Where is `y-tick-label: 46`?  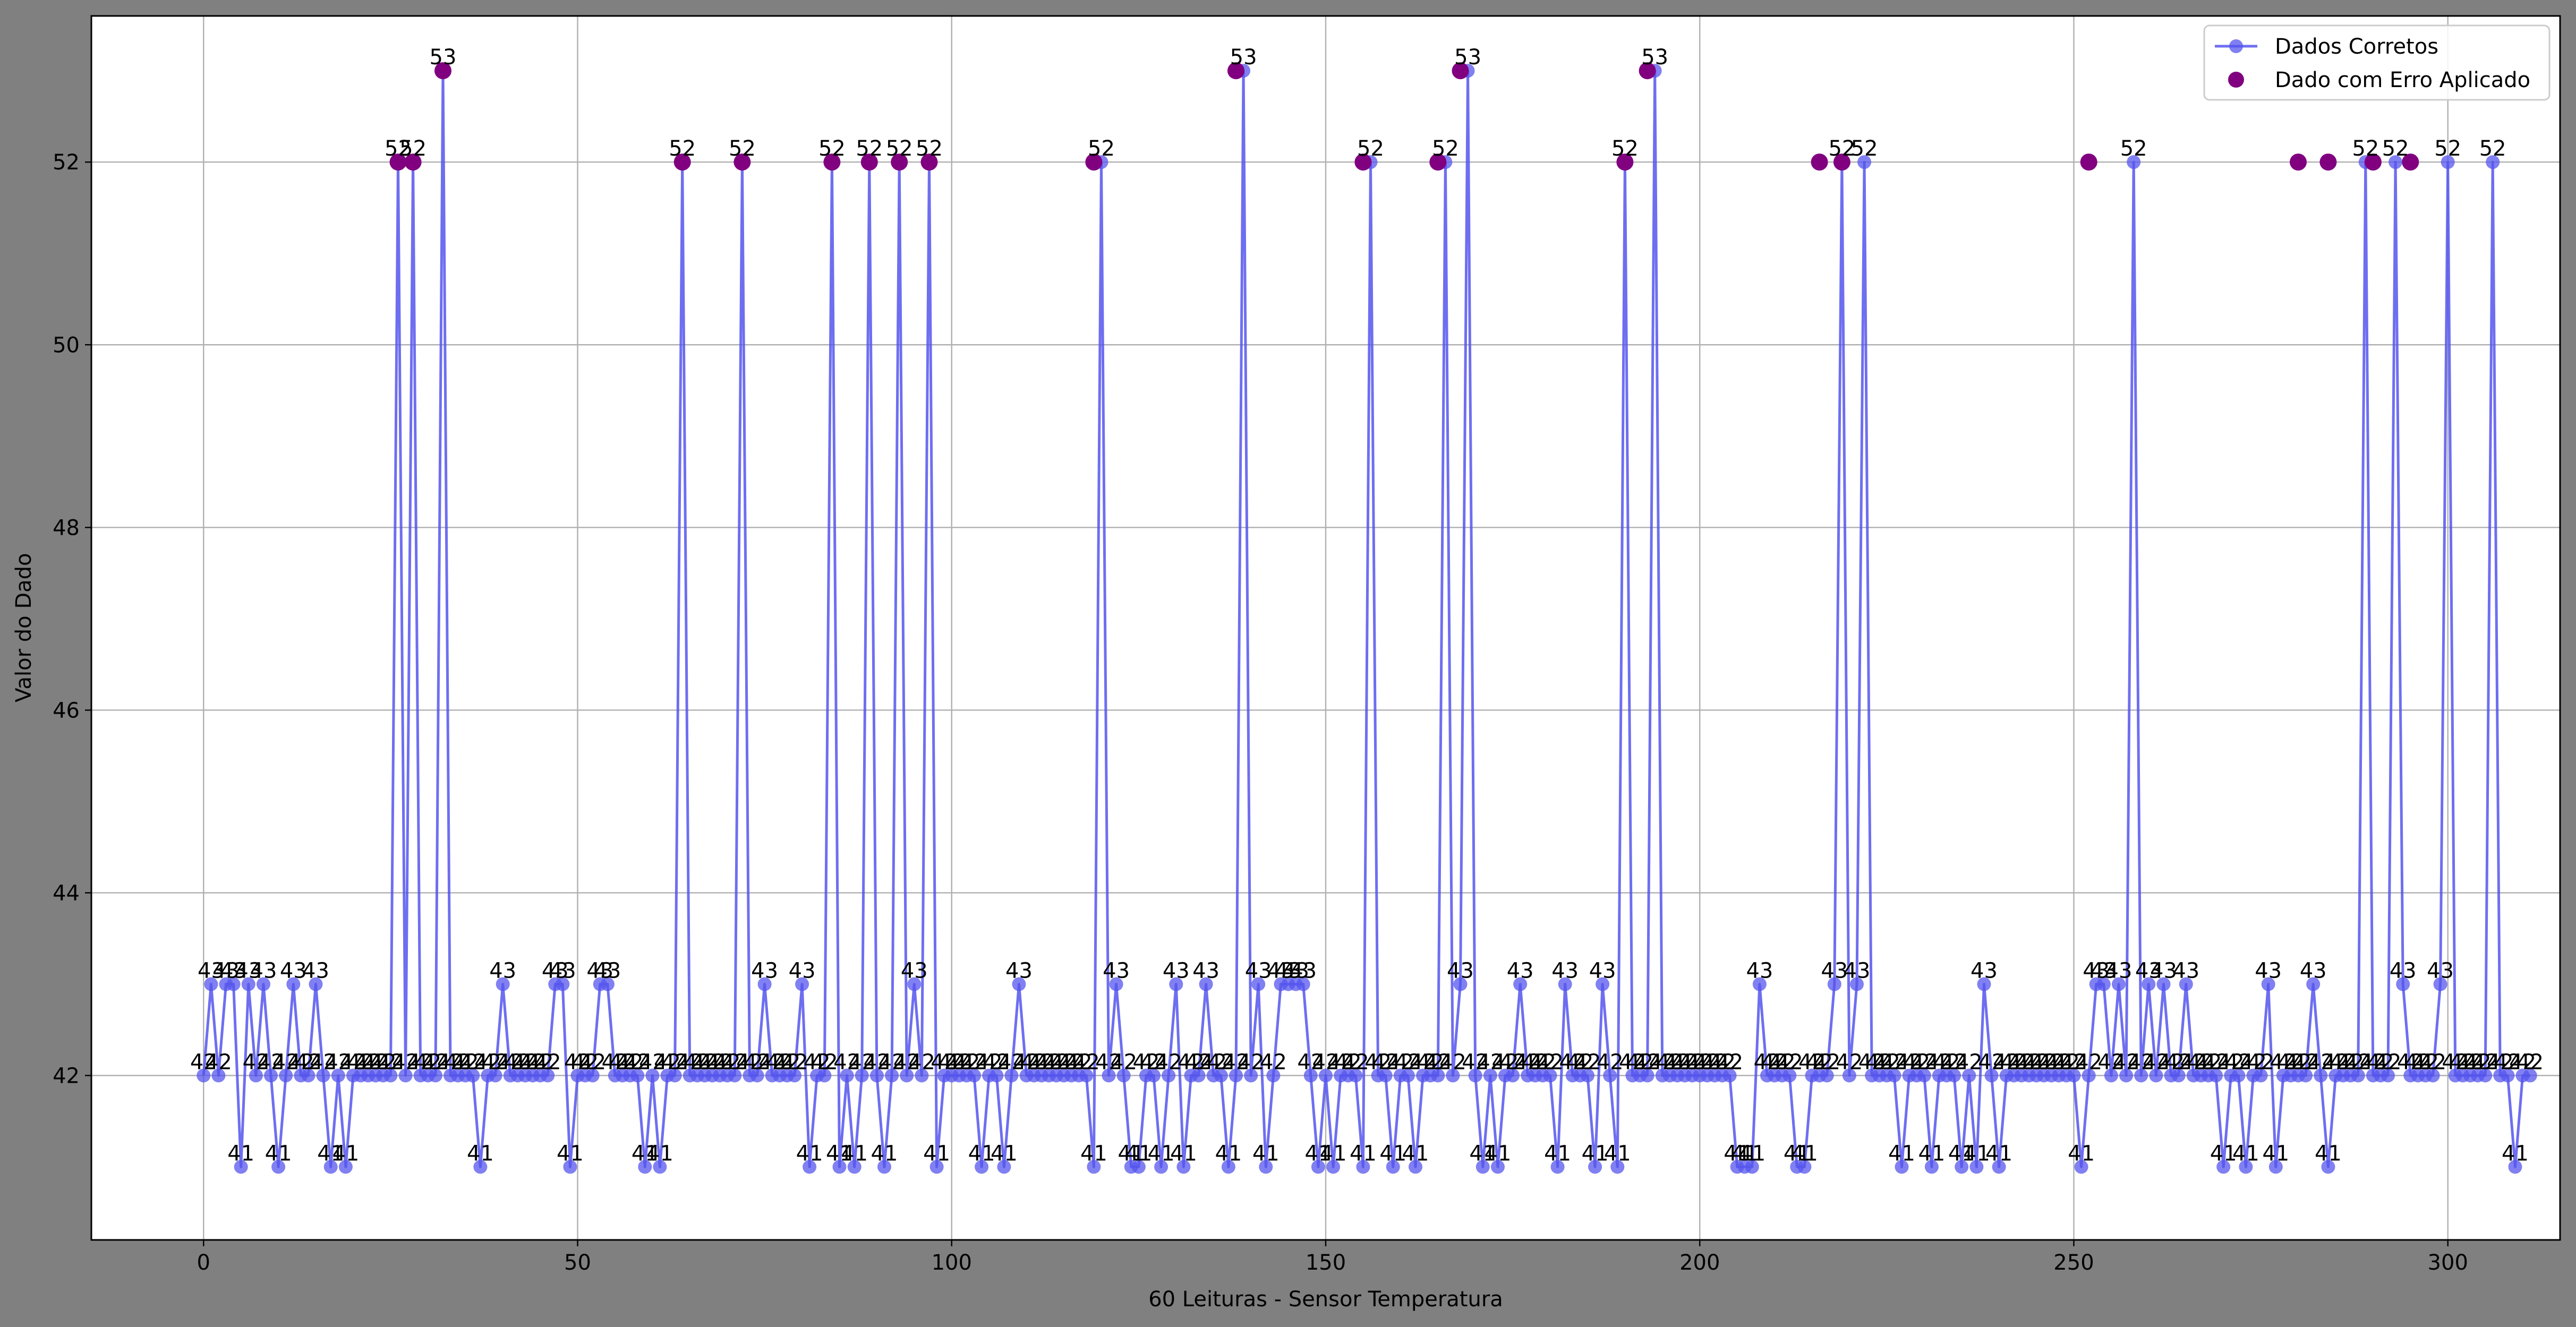 y-tick-label: 46 is located at coordinates (67, 710).